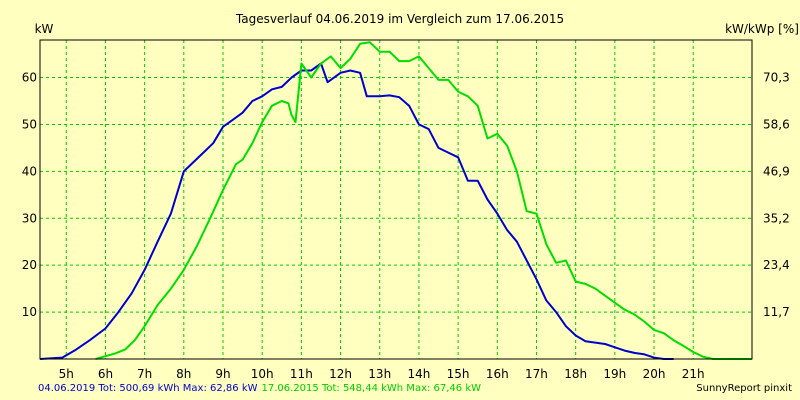 This screenshot has height=400, width=800. I want to click on y-tick-label-left: 10, so click(29, 312).